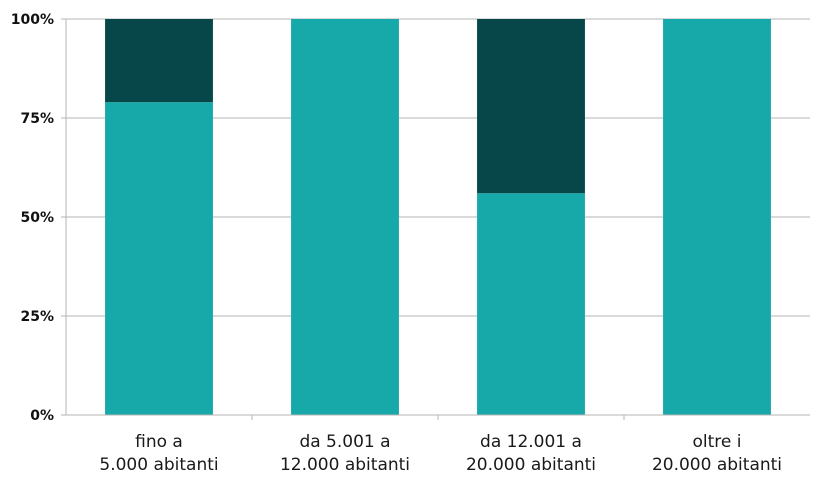 The image size is (821, 479). Describe the element at coordinates (717, 453) in the screenshot. I see `x-tick-label: oltre i 20.000 abitanti` at that location.